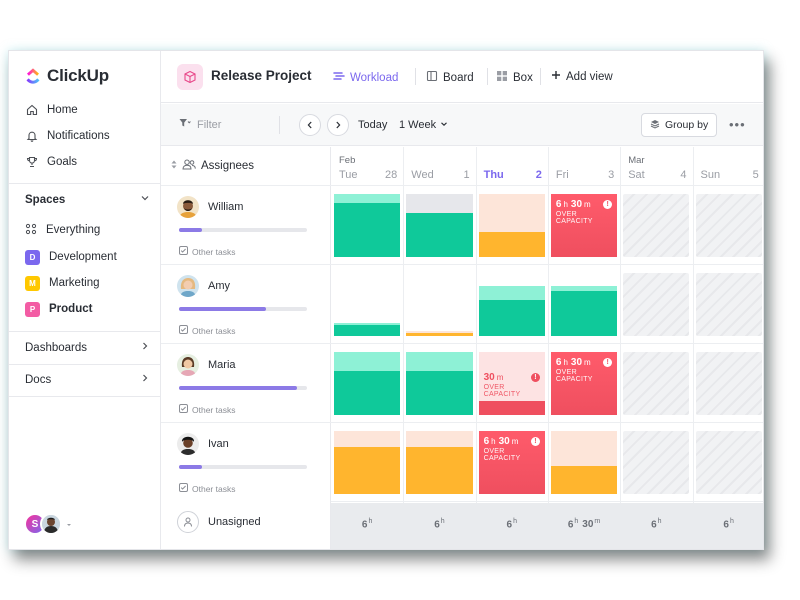 This screenshot has width=800, height=600. What do you see at coordinates (87, 199) in the screenshot?
I see `spaces-header: Spaces` at bounding box center [87, 199].